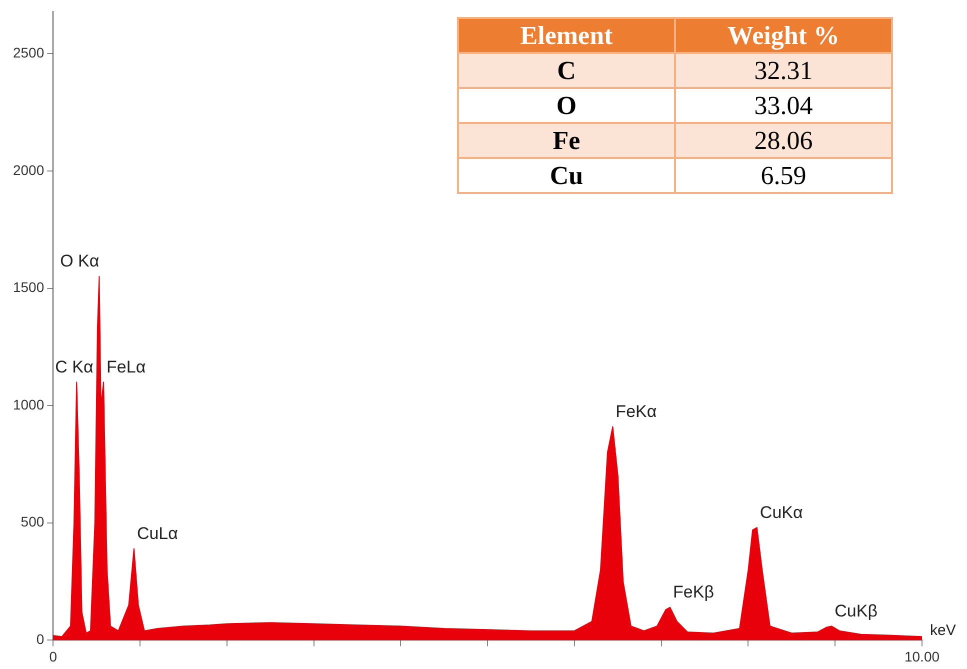 Image resolution: width=967 pixels, height=669 pixels. Describe the element at coordinates (566, 175) in the screenshot. I see `category-label: Cu` at that location.